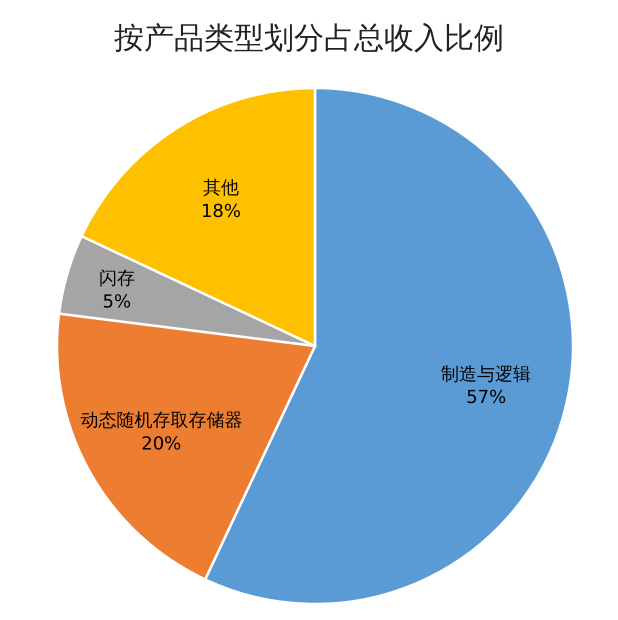  Describe the element at coordinates (309, 38) in the screenshot. I see `title: 按产品类型划分占总收入比例` at that location.